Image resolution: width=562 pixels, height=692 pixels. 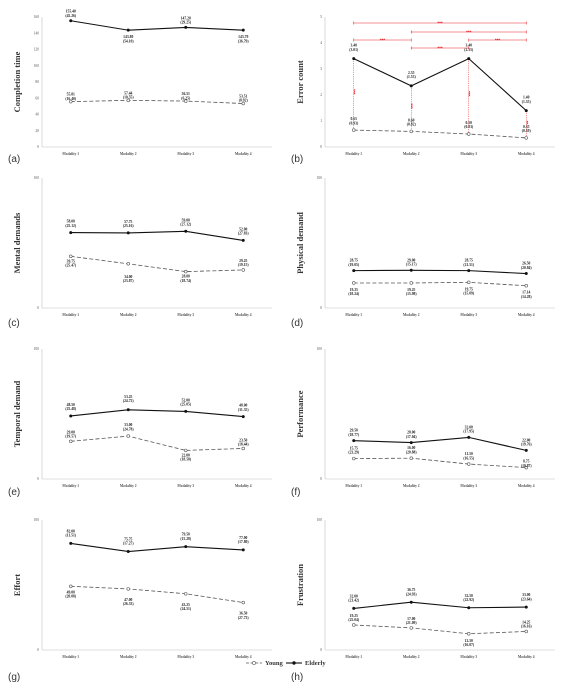 What do you see at coordinates (186, 94) in the screenshot?
I see `data-label-young: 56.51` at bounding box center [186, 94].